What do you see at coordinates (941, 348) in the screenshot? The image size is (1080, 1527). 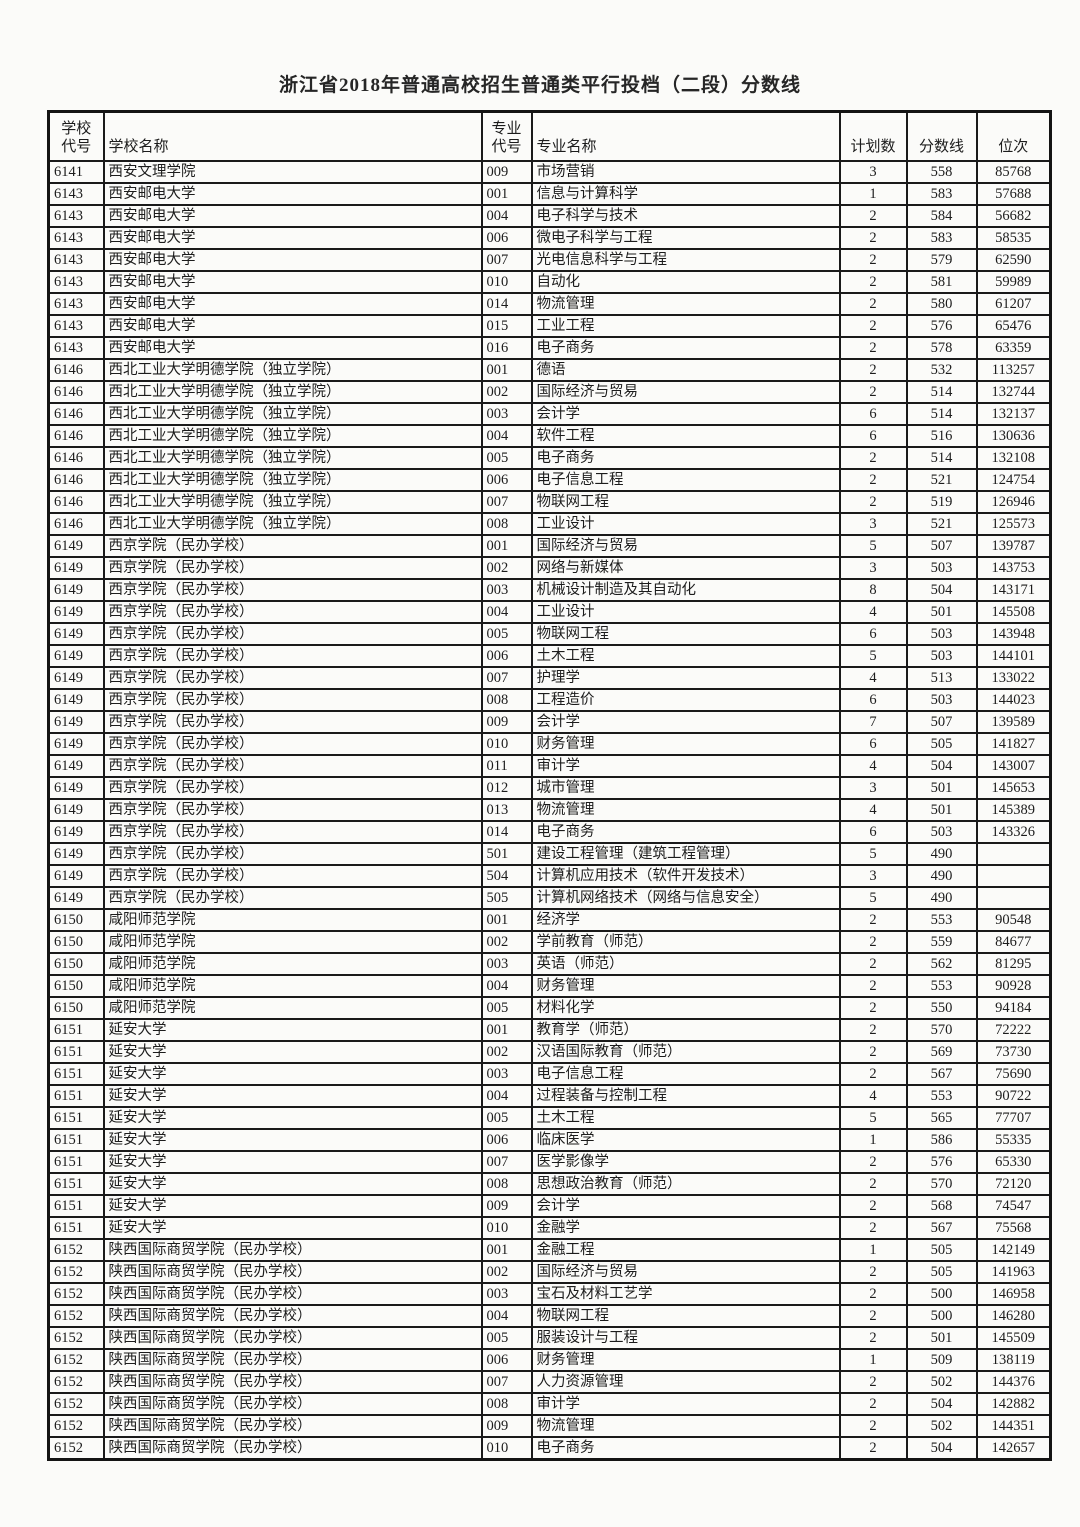 I see `score-line-cell: 578` at bounding box center [941, 348].